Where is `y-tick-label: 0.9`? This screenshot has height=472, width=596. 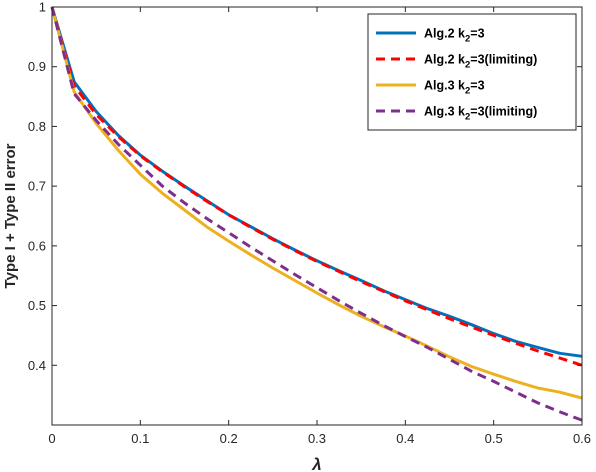 y-tick-label: 0.9 is located at coordinates (37, 66).